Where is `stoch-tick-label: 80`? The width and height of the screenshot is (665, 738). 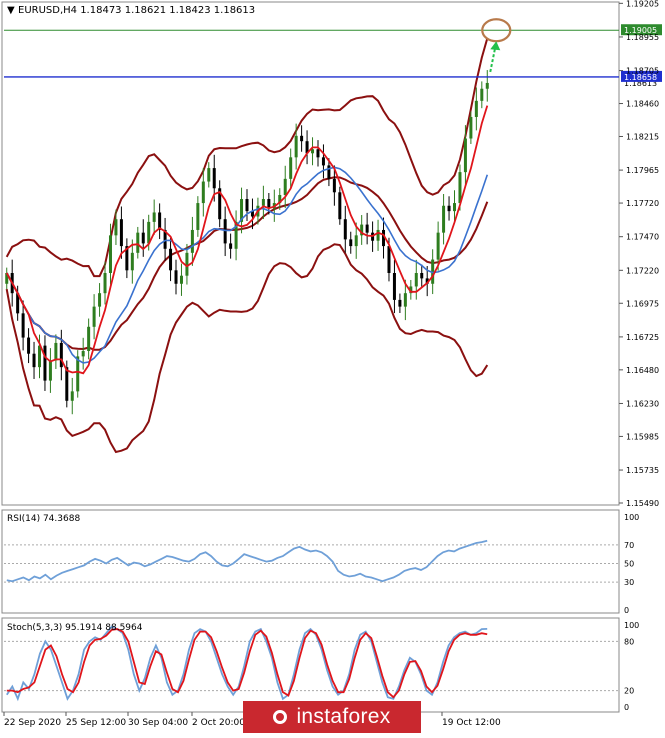 stoch-tick-label: 80 is located at coordinates (629, 641).